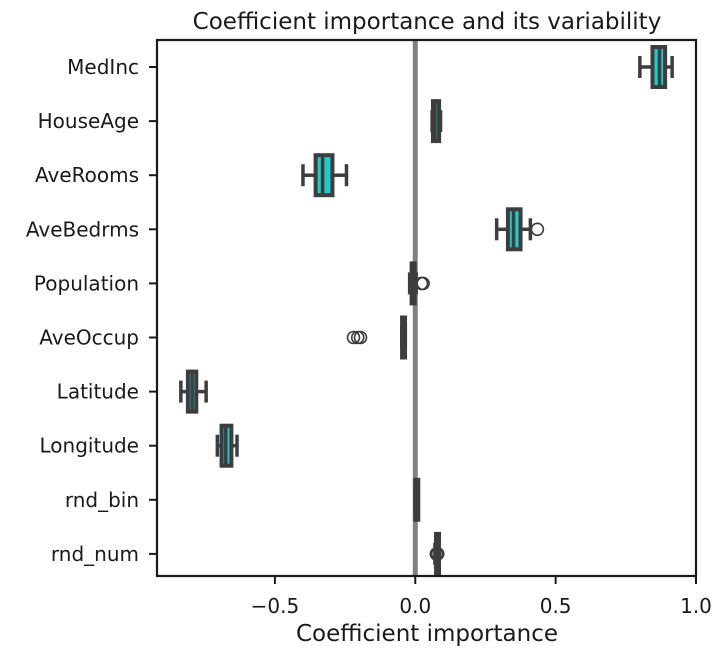  What do you see at coordinates (95, 554) in the screenshot?
I see `y-tick-label: rnd_num` at bounding box center [95, 554].